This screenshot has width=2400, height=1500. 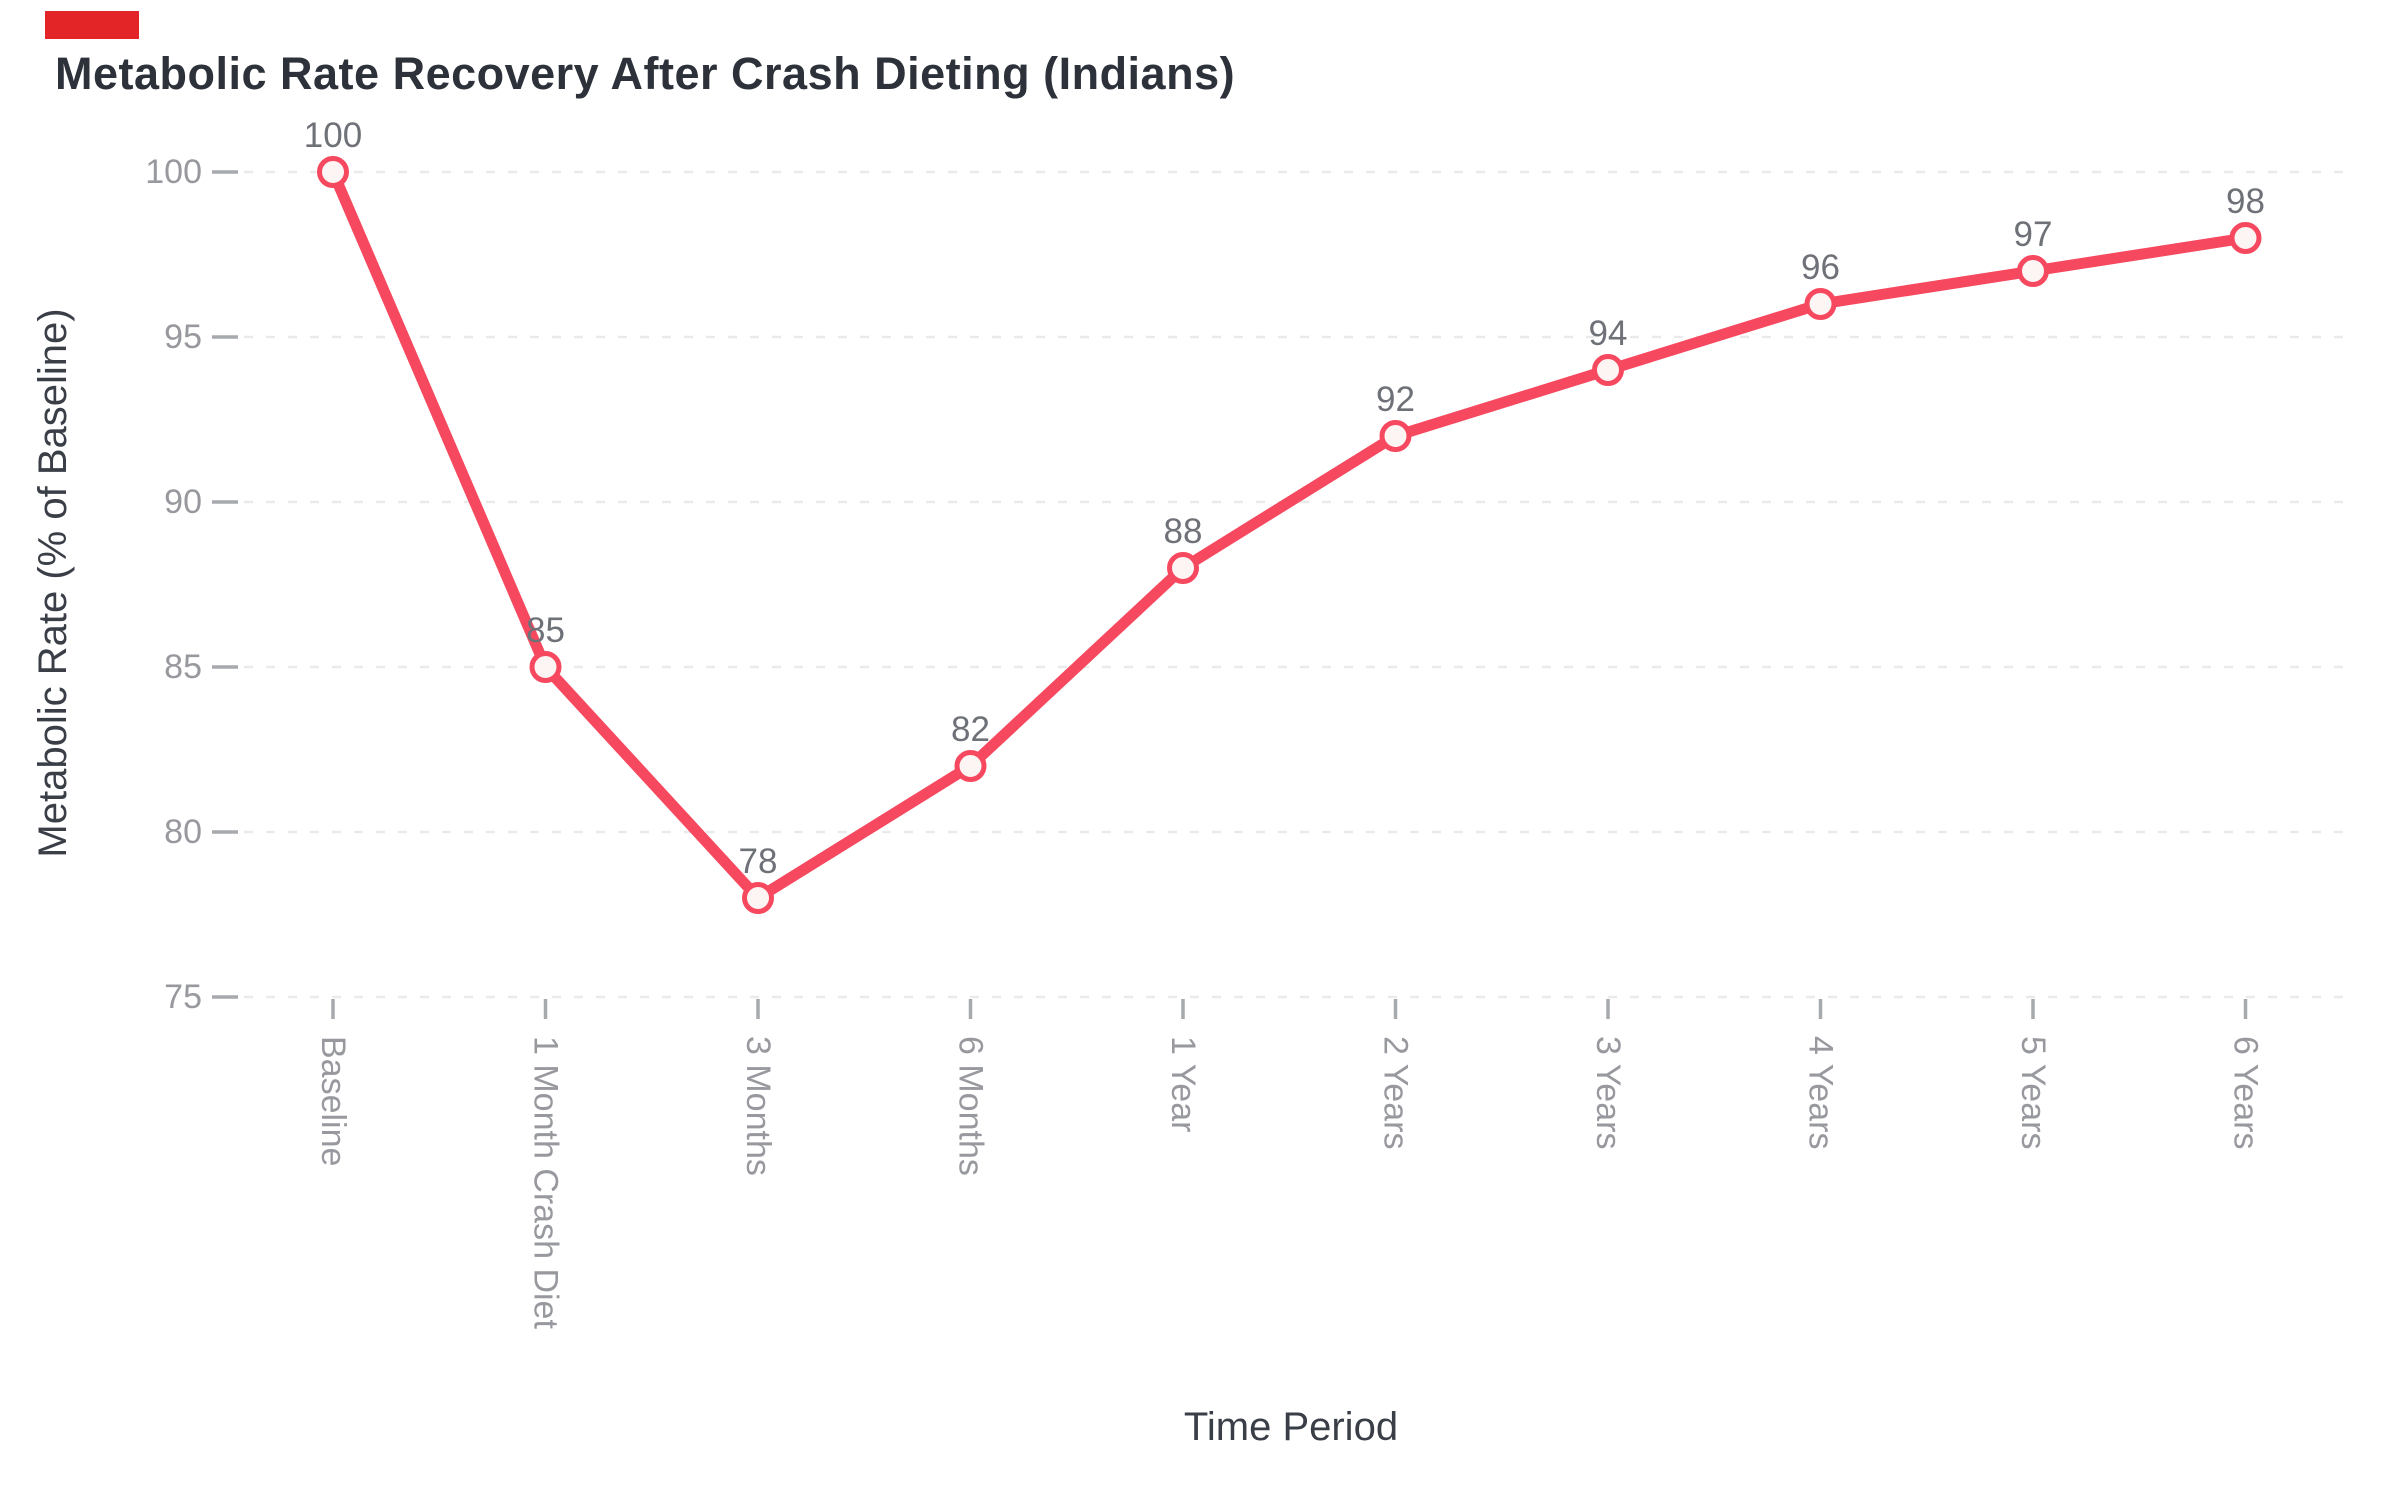 I want to click on data-point-label: 85, so click(x=545, y=630).